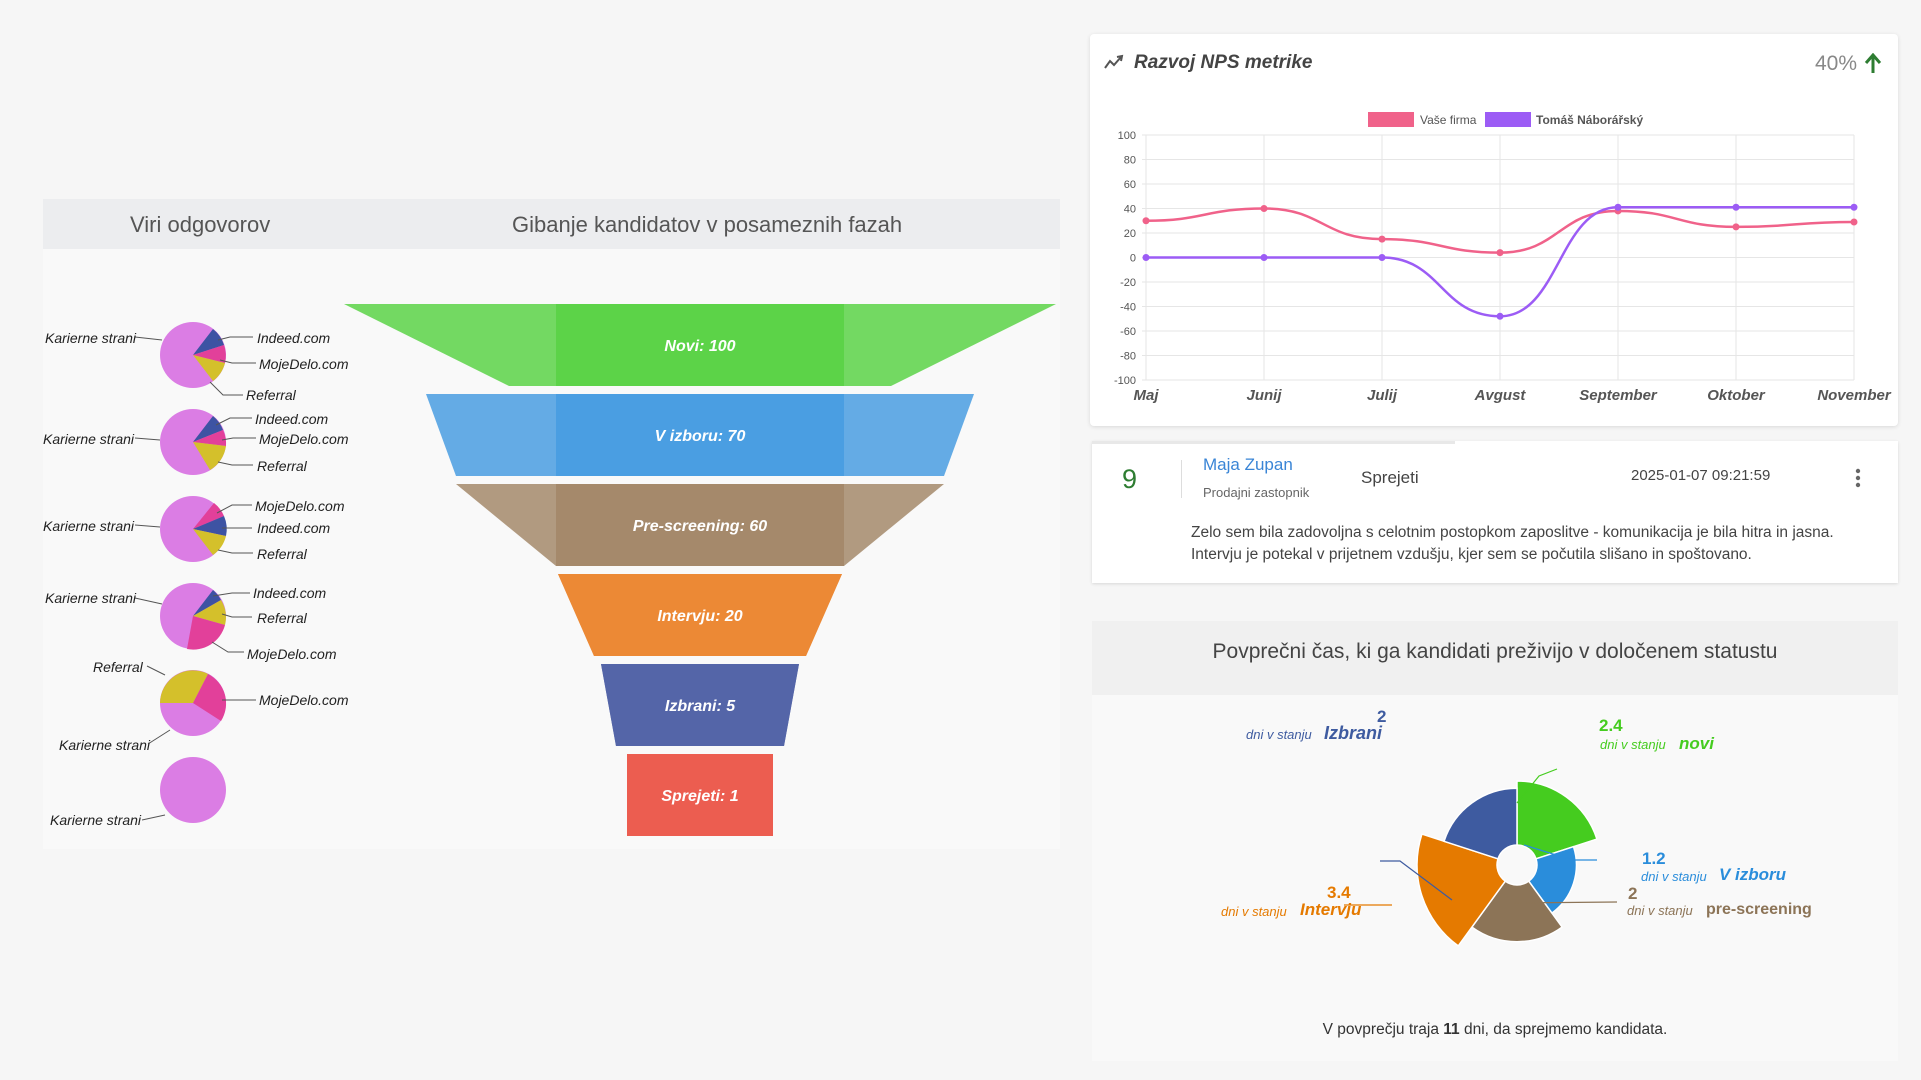  Describe the element at coordinates (1254, 911) in the screenshot. I see `intervju-prefix: dni v stanju` at that location.